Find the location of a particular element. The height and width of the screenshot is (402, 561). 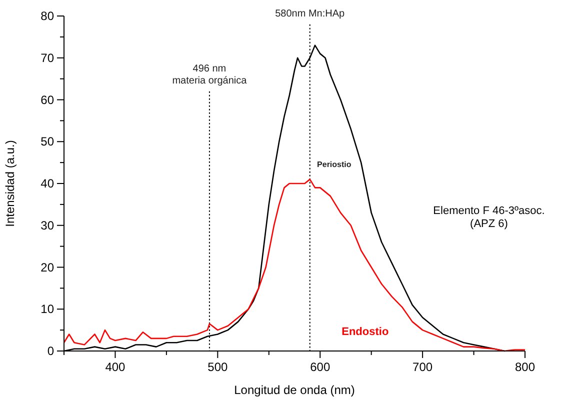

x-axis-title: Longitud de onda (nm) is located at coordinates (294, 390).